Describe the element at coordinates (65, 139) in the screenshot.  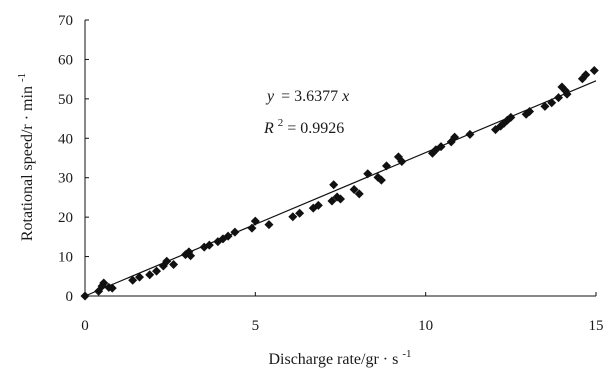
I see `y-tick-label: 40` at that location.